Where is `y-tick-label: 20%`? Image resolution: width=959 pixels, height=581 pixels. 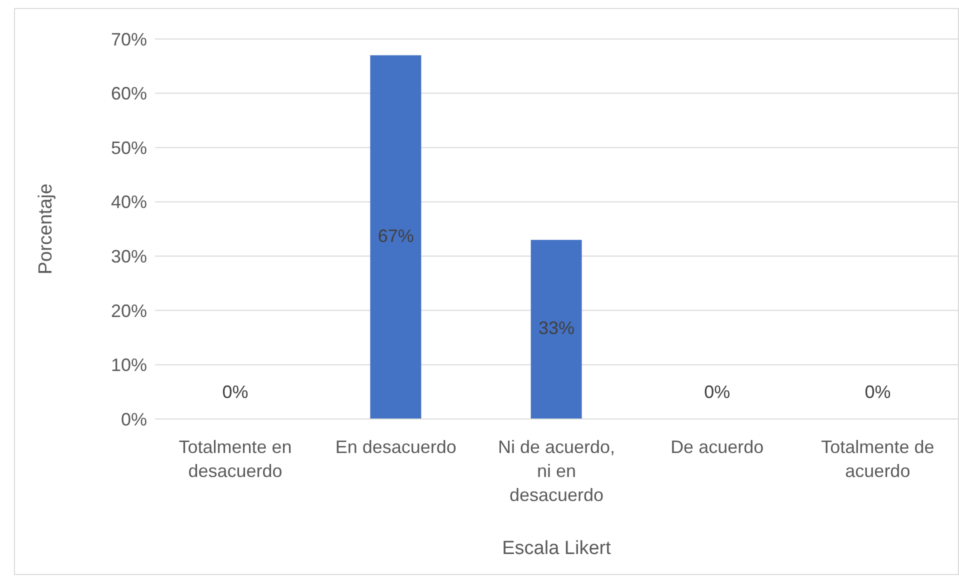
y-tick-label: 20% is located at coordinates (128, 310).